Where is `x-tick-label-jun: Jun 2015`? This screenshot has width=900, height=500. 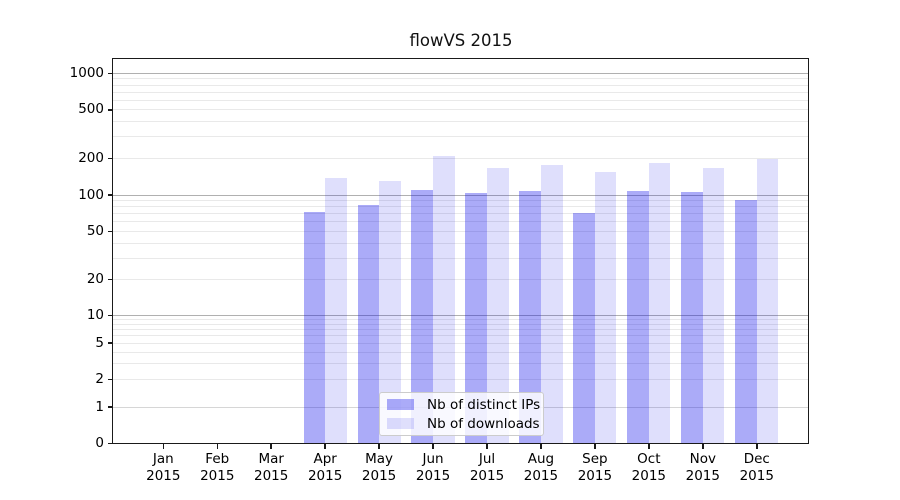
x-tick-label-jun: Jun 2015 is located at coordinates (433, 467).